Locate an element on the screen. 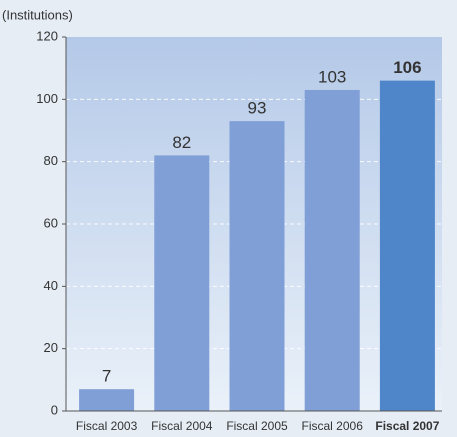 The image size is (457, 437). y-tick-label: 40 is located at coordinates (51, 285).